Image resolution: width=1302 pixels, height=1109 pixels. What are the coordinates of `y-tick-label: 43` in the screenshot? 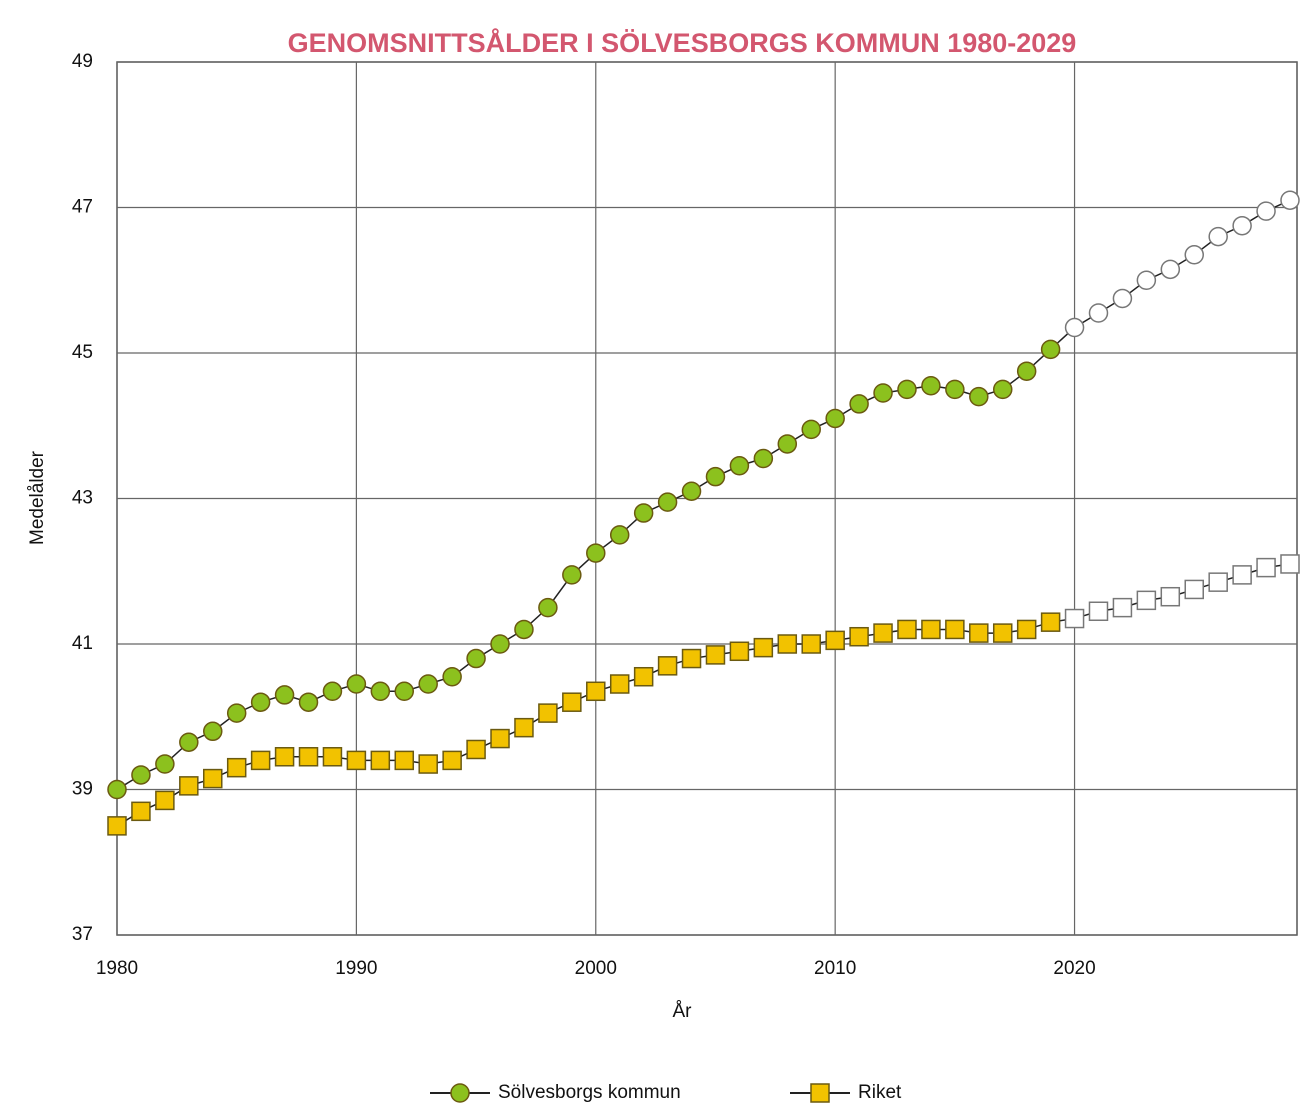 It's located at (82, 498).